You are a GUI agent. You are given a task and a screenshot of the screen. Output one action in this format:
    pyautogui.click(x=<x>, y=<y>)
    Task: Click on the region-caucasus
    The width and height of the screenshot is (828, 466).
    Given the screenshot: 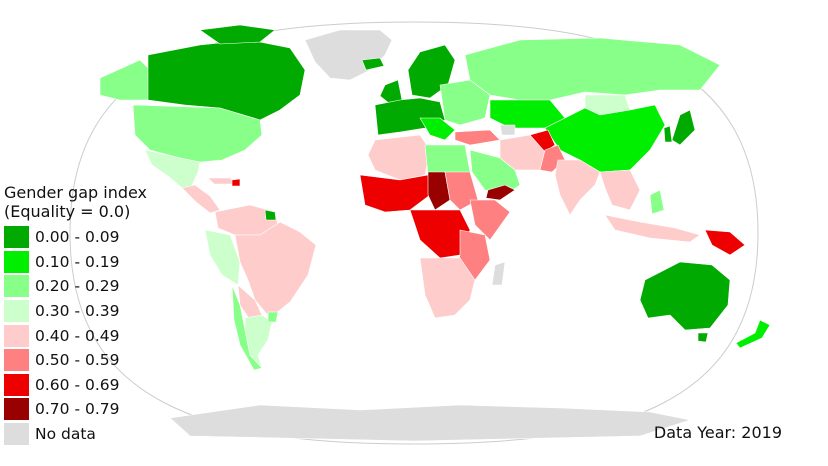 What is the action you would take?
    pyautogui.click(x=507, y=130)
    